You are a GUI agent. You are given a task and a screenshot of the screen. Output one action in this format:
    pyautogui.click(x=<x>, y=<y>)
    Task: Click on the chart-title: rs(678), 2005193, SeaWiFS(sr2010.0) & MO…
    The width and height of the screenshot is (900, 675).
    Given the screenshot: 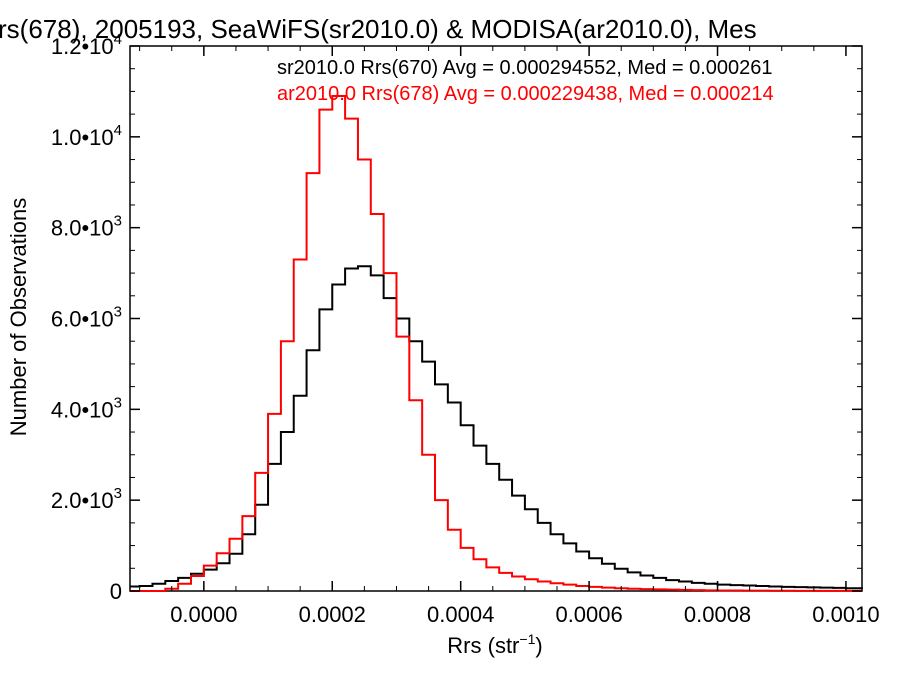 What is the action you would take?
    pyautogui.click(x=378, y=29)
    